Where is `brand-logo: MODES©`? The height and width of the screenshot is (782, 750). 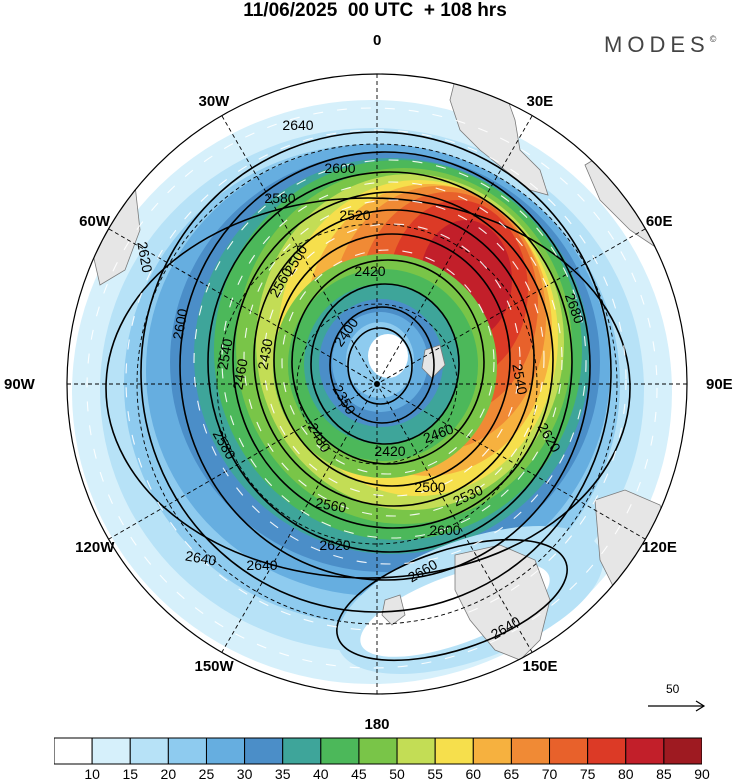 brand-logo: MODES© is located at coordinates (660, 45).